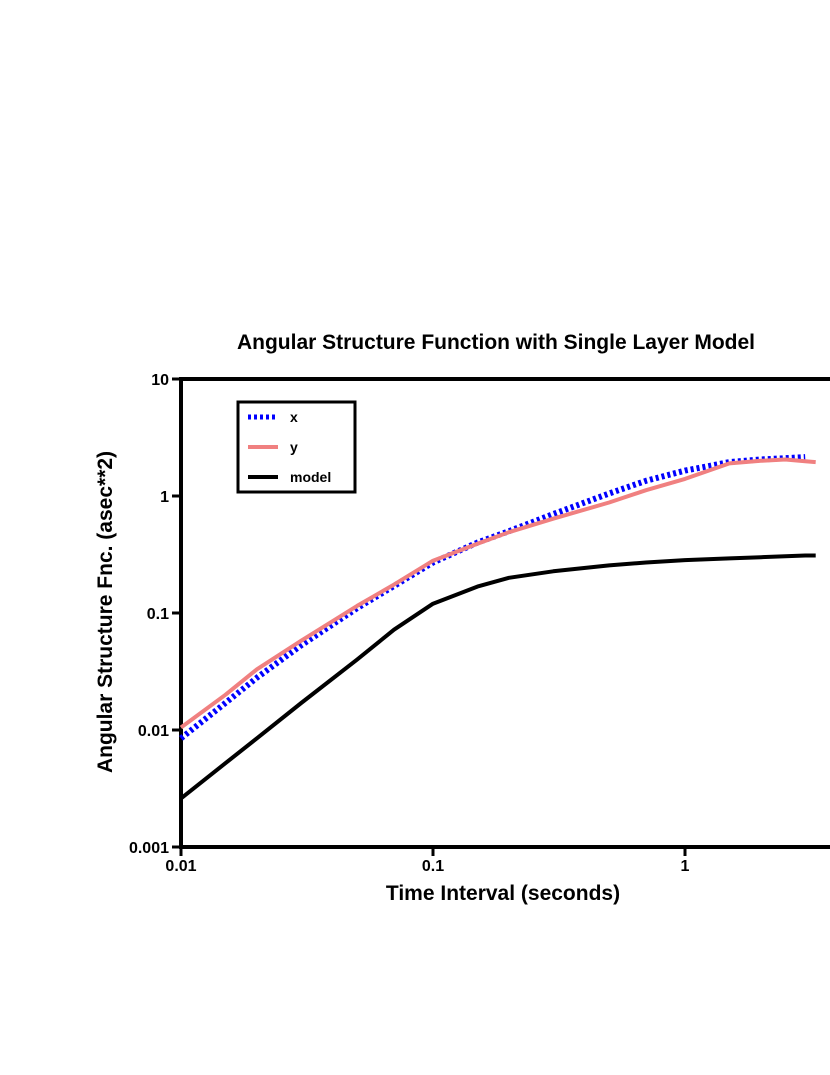 This screenshot has height=1075, width=830. What do you see at coordinates (294, 417) in the screenshot?
I see `legend-label-x: x` at bounding box center [294, 417].